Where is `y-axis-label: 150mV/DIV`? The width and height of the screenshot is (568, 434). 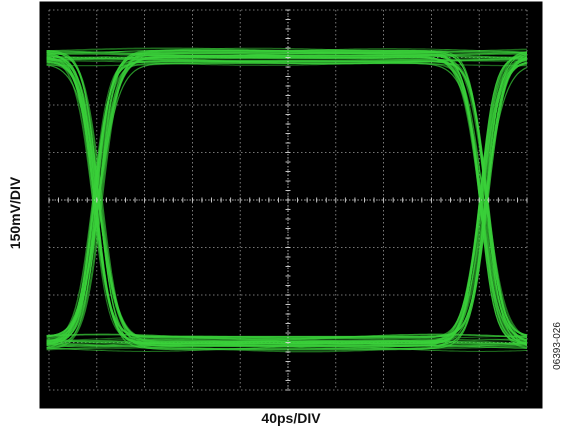 y-axis-label: 150mV/DIV is located at coordinates (15, 213).